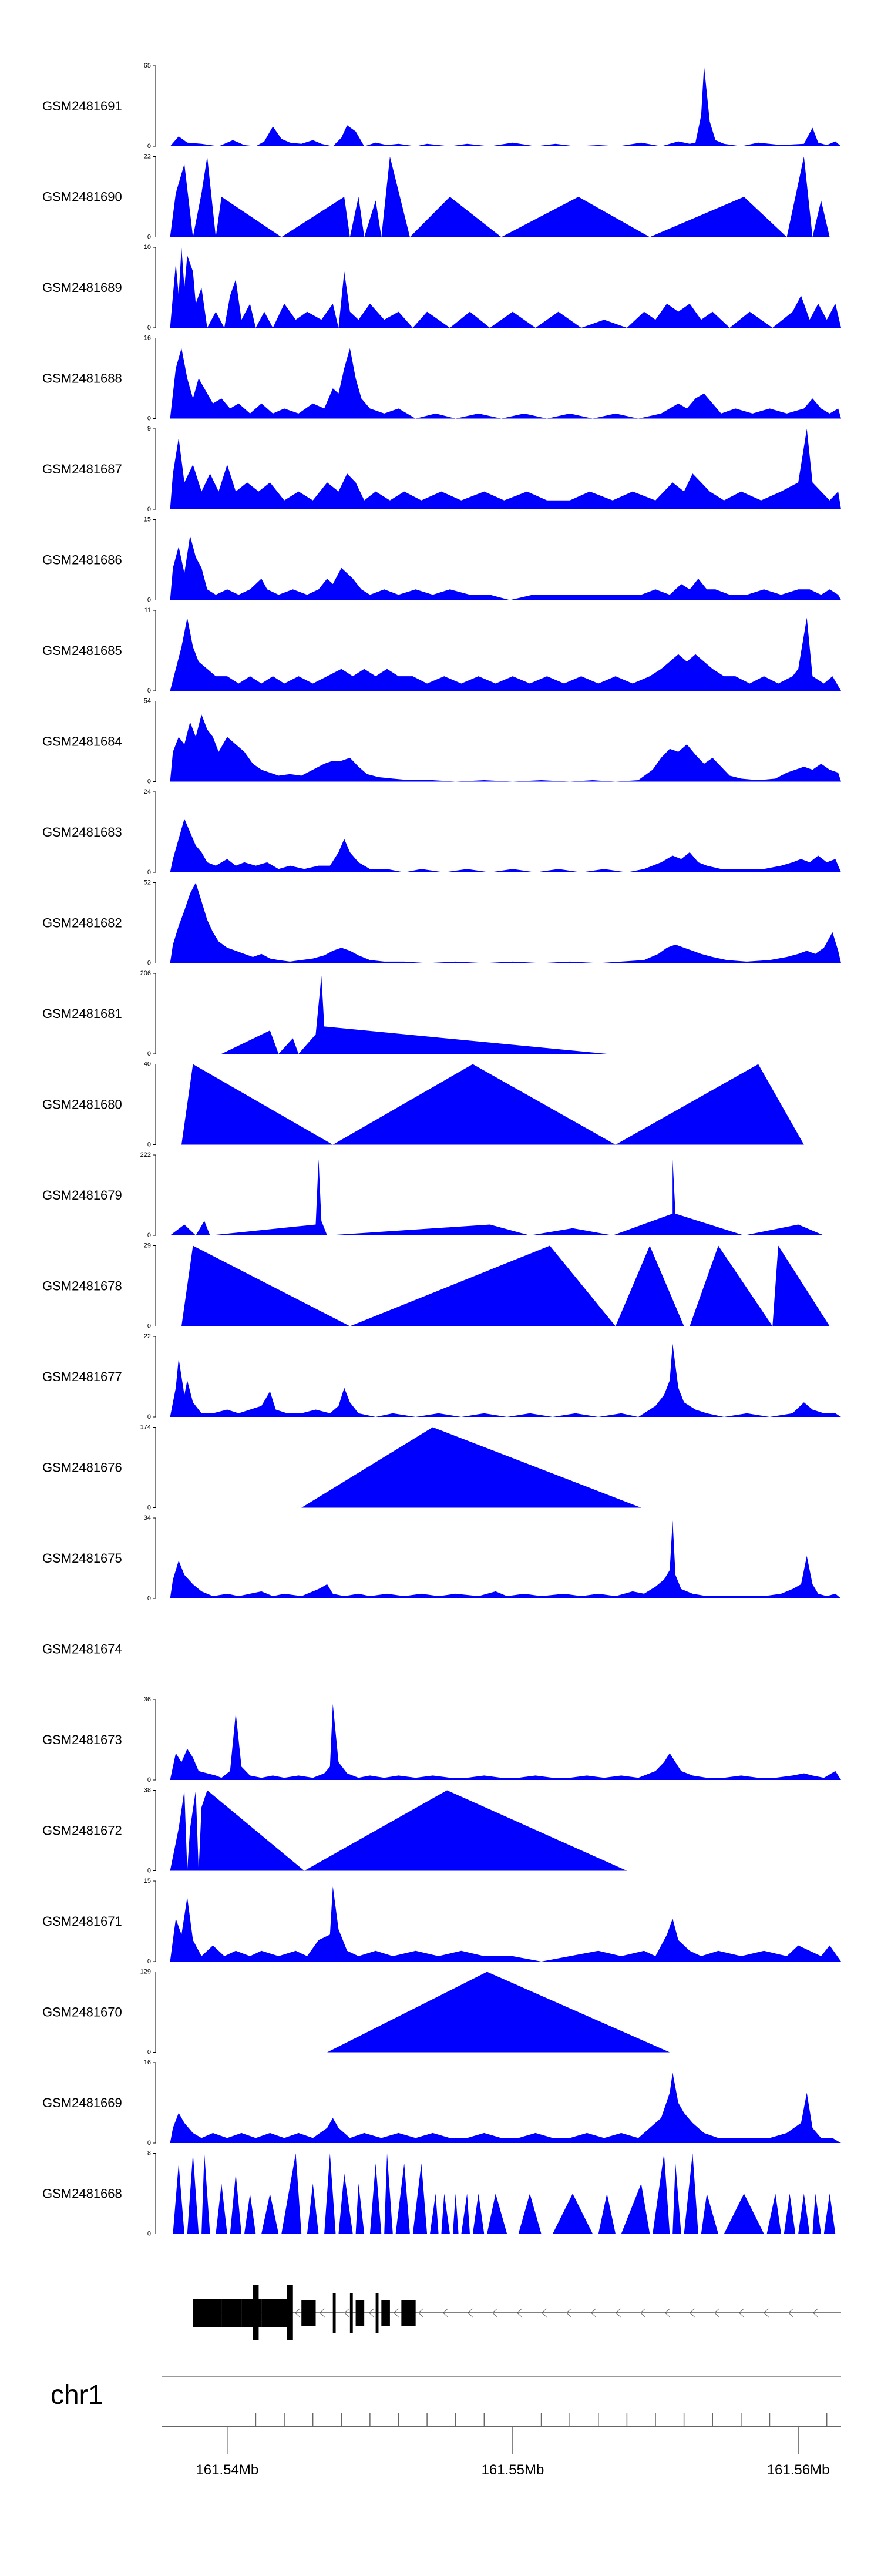  Describe the element at coordinates (82, 1921) in the screenshot. I see `track-label: GSM2481671` at that location.